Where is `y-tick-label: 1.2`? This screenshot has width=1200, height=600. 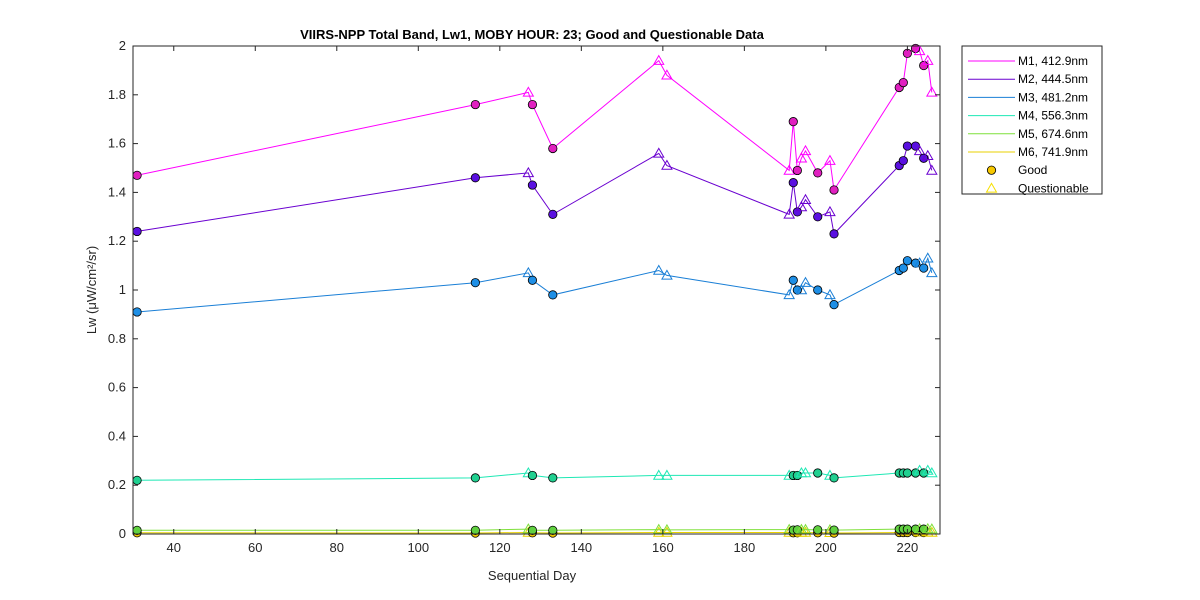 y-tick-label: 1.2 is located at coordinates (117, 240).